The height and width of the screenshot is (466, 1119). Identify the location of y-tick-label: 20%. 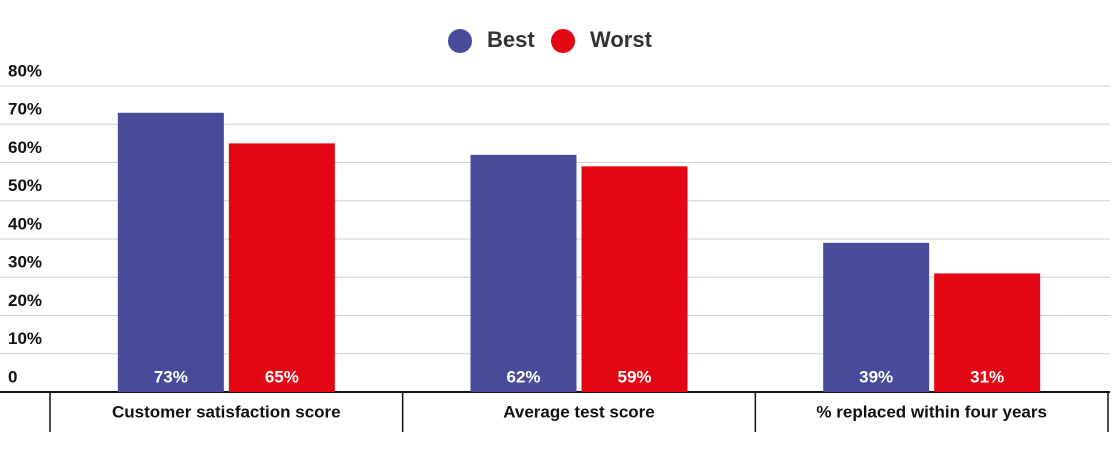
(25, 300).